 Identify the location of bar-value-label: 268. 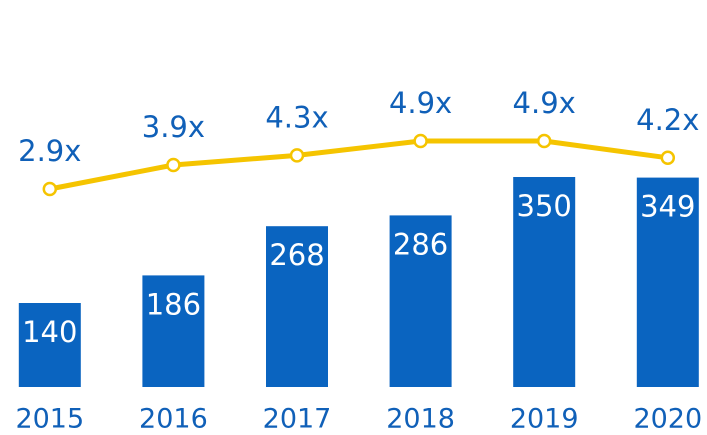
(296, 255).